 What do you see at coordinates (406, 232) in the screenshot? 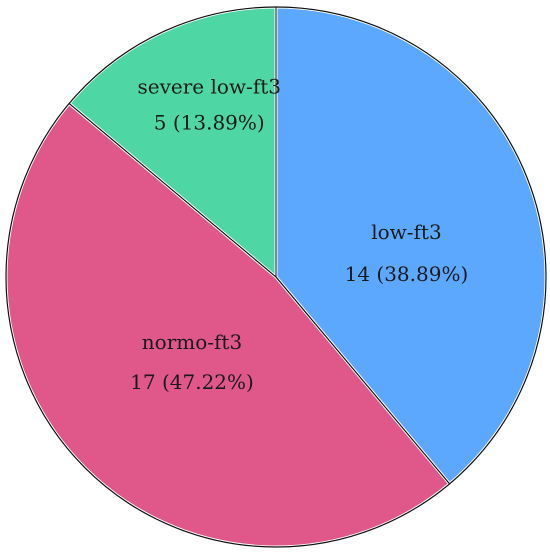
I see `slice-name-label: low-ft3` at bounding box center [406, 232].